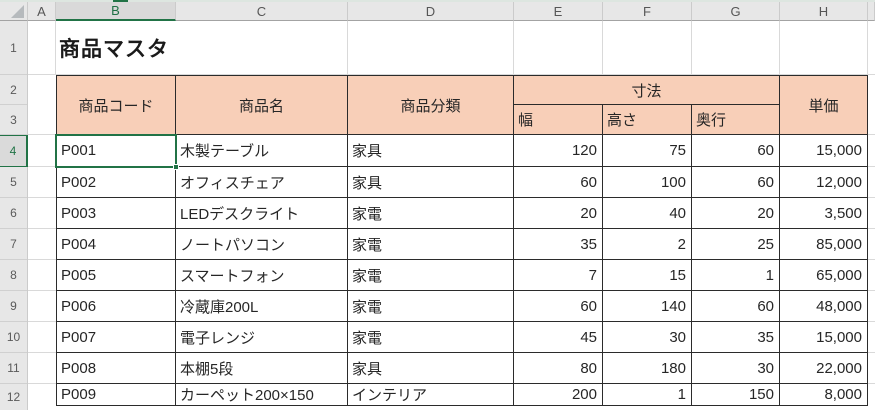 The width and height of the screenshot is (875, 410). What do you see at coordinates (202, 48) in the screenshot?
I see `sheet-title-cell: 商品マスタ` at bounding box center [202, 48].